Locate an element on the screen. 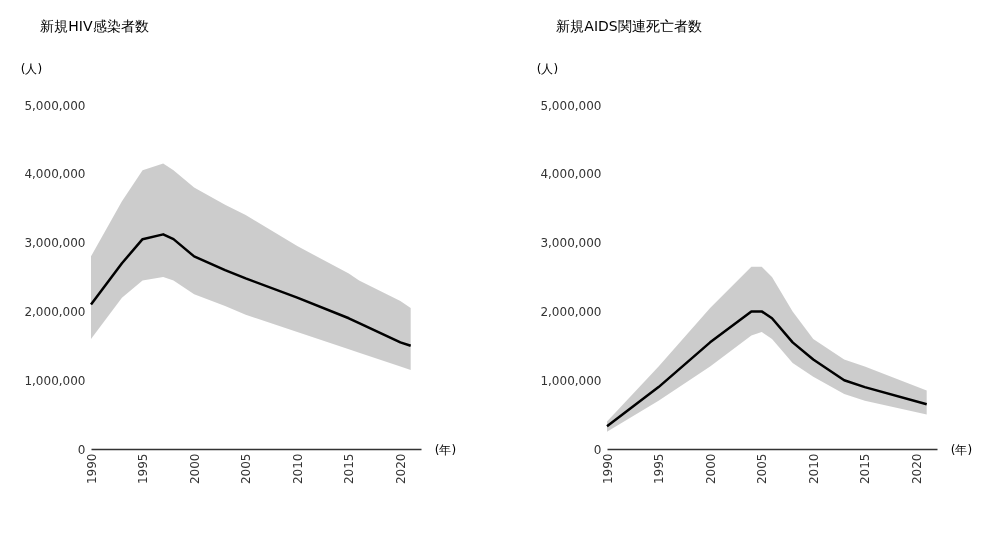  chart-title: 新規AIDS関連死亡者数 is located at coordinates (629, 26).